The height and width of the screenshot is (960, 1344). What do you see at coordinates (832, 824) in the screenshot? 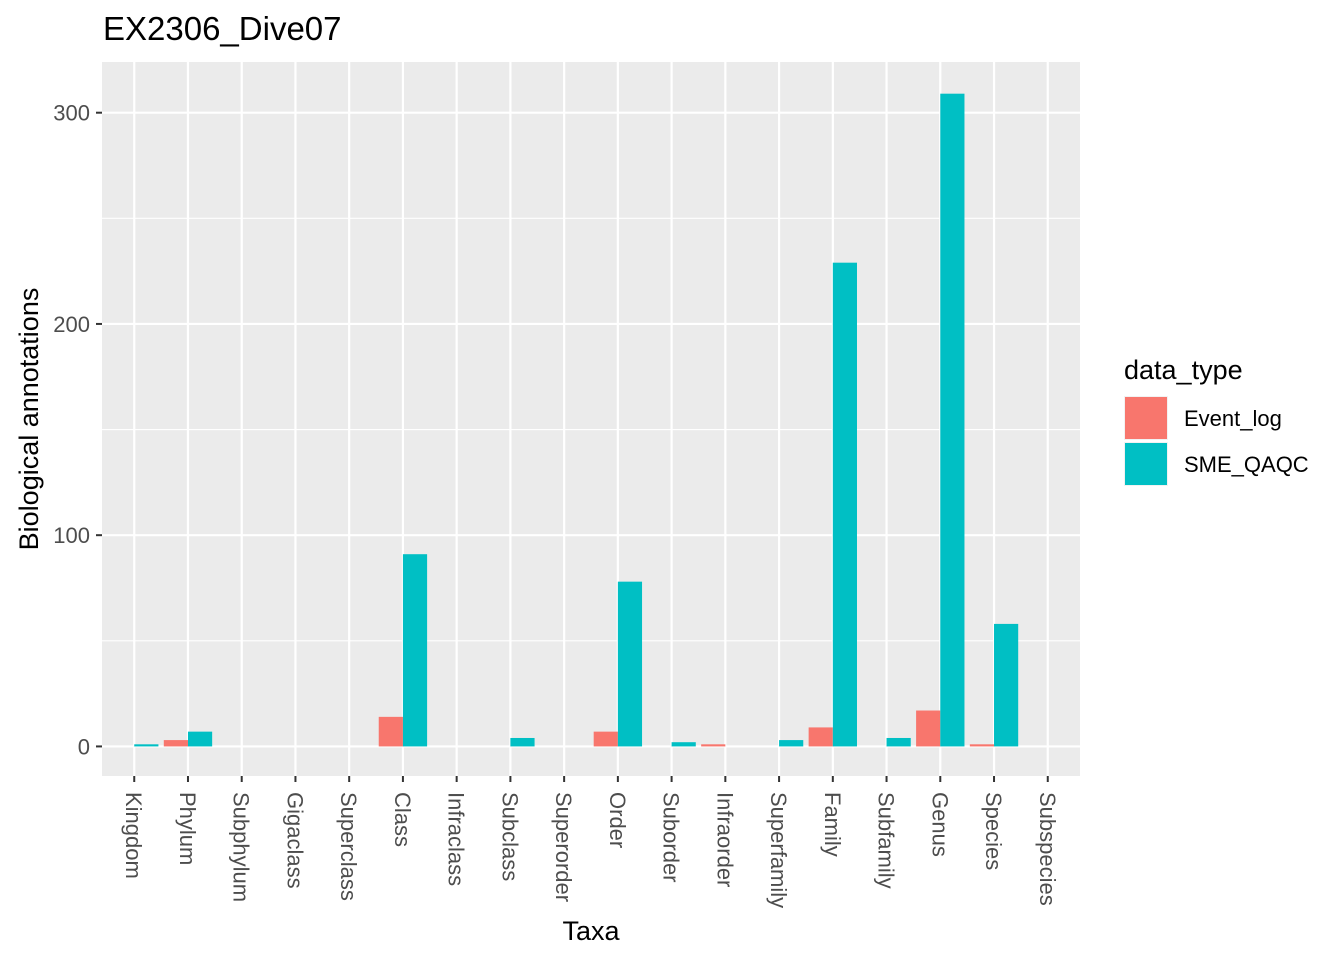
I see `x-tick-label: Family` at bounding box center [832, 824].